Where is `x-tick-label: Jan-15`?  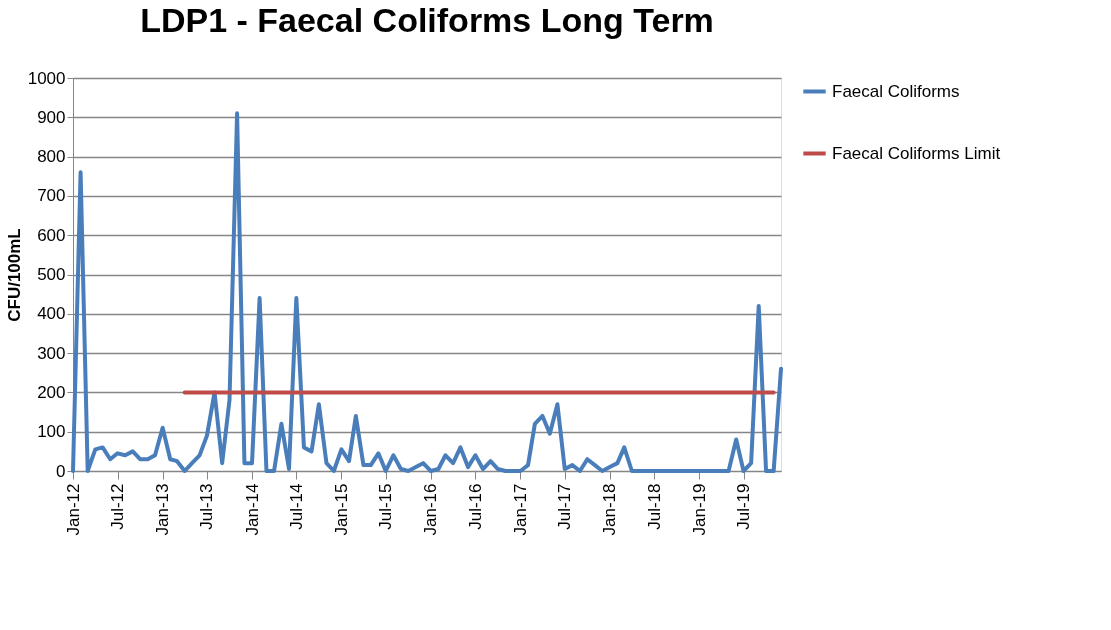 x-tick-label: Jan-15 is located at coordinates (341, 509).